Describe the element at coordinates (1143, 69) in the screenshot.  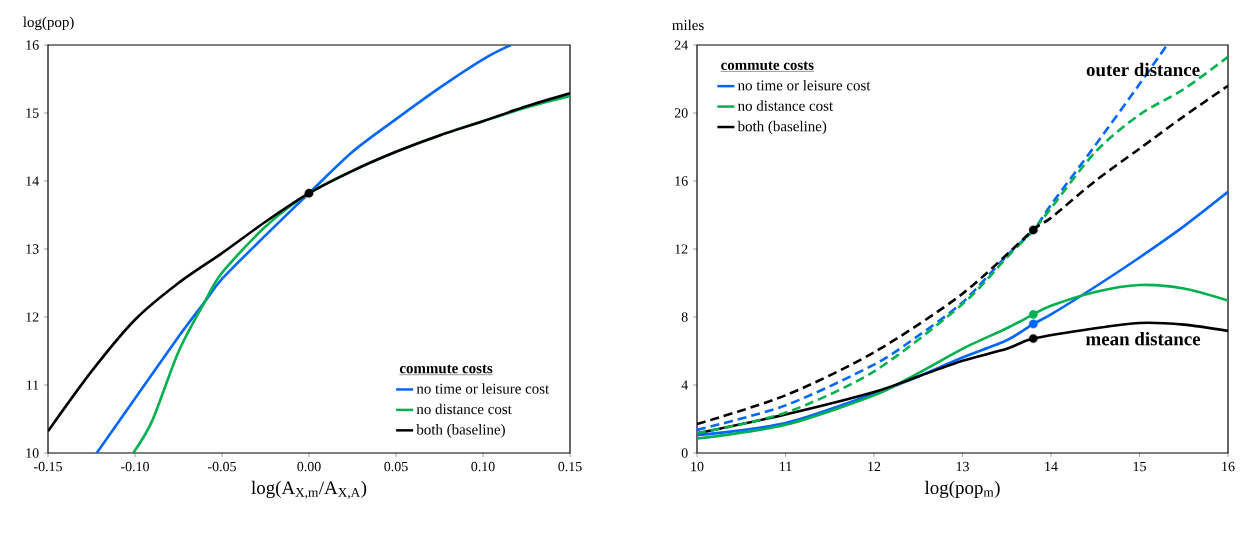
I see `annotation: outer distance` at that location.